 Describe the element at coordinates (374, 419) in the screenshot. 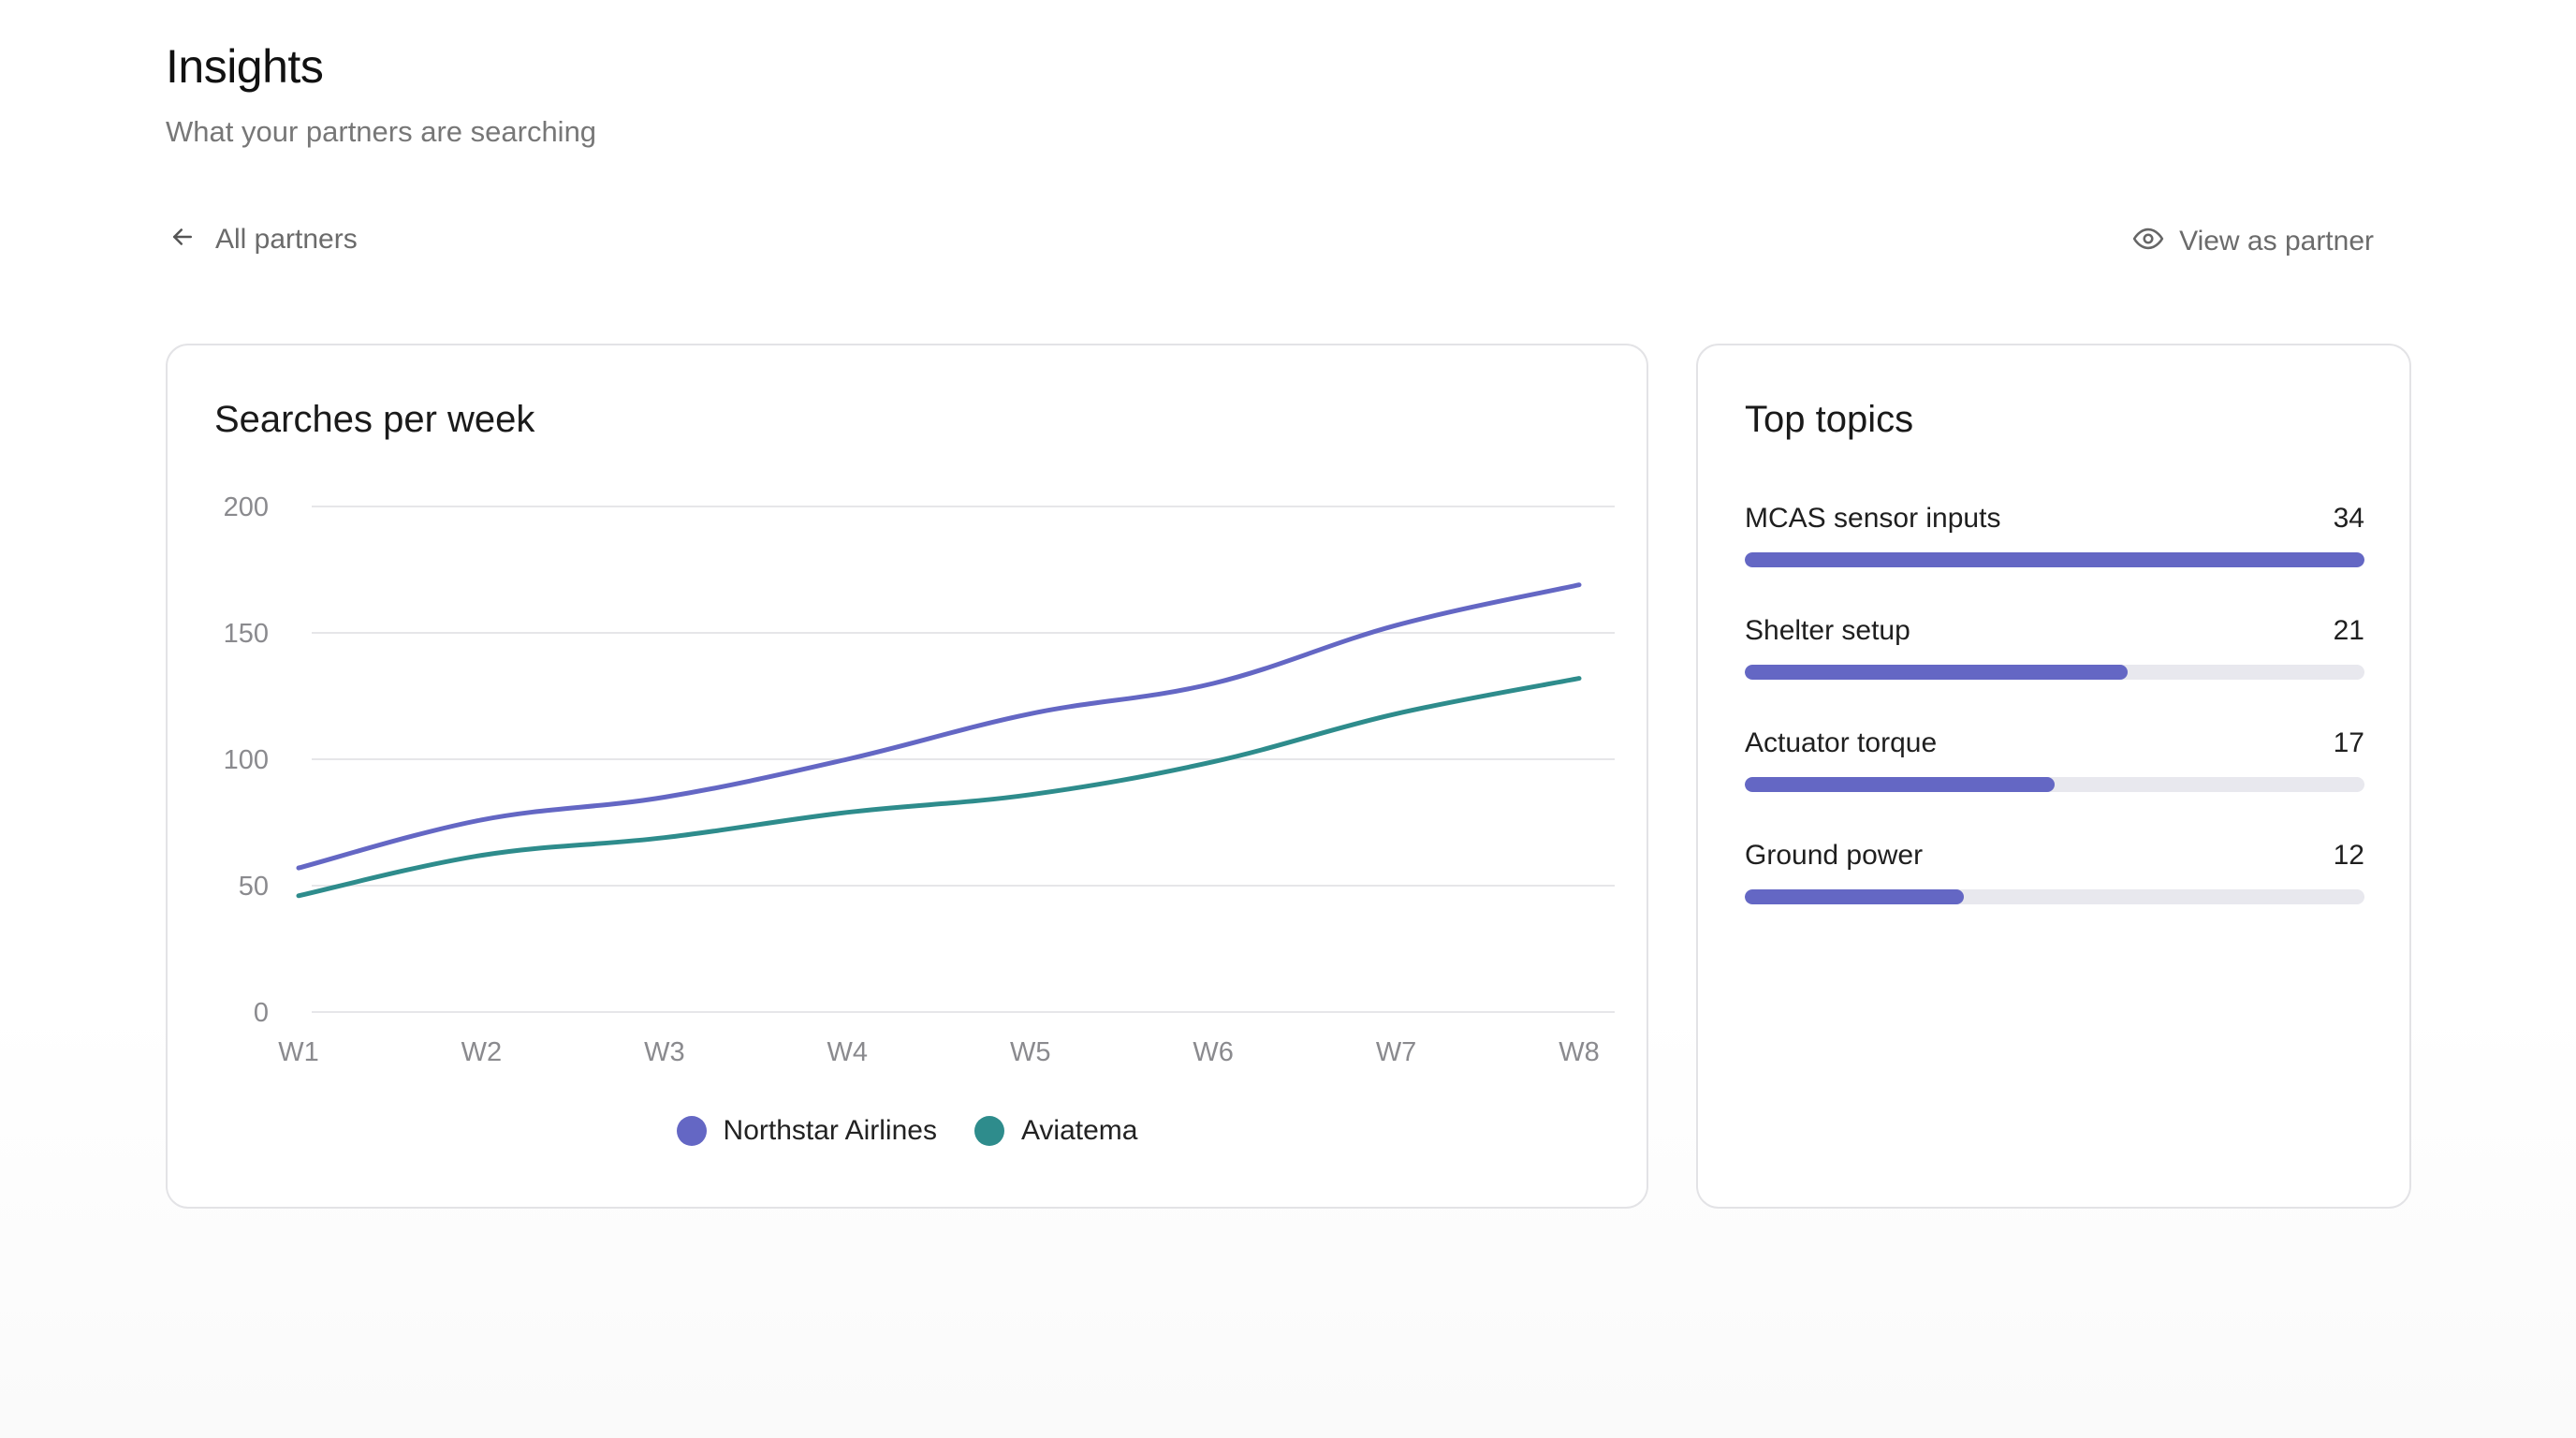

I see `chart-card-title: Searches per week` at that location.